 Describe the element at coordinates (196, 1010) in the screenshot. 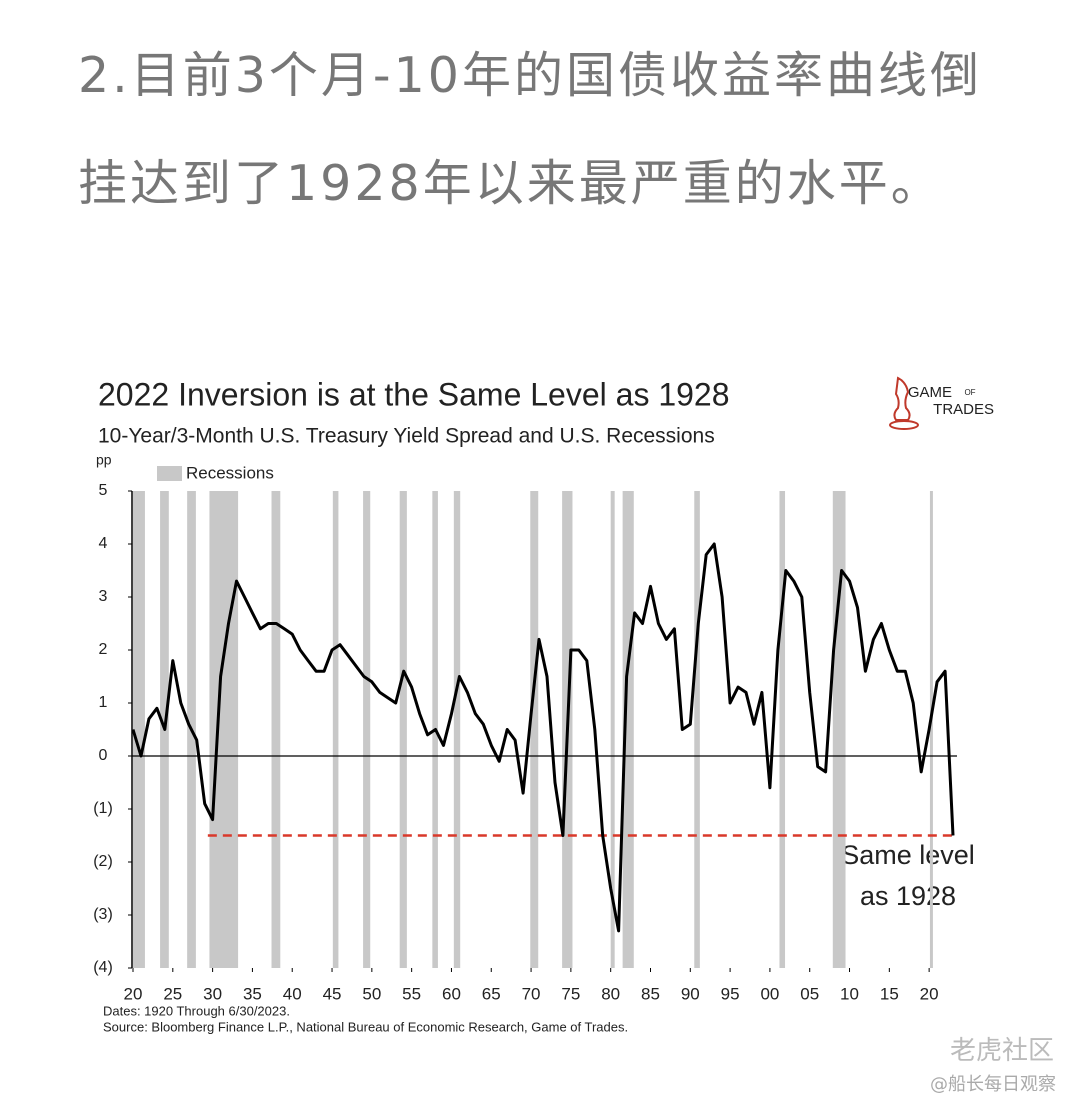

I see `note: Dates: 1920 Through 6/30/2023.` at that location.